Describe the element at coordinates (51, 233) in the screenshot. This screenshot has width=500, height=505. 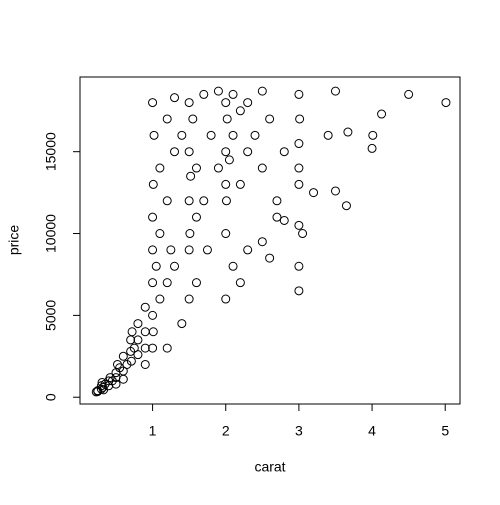
I see `y-tick-label: 10000` at that location.